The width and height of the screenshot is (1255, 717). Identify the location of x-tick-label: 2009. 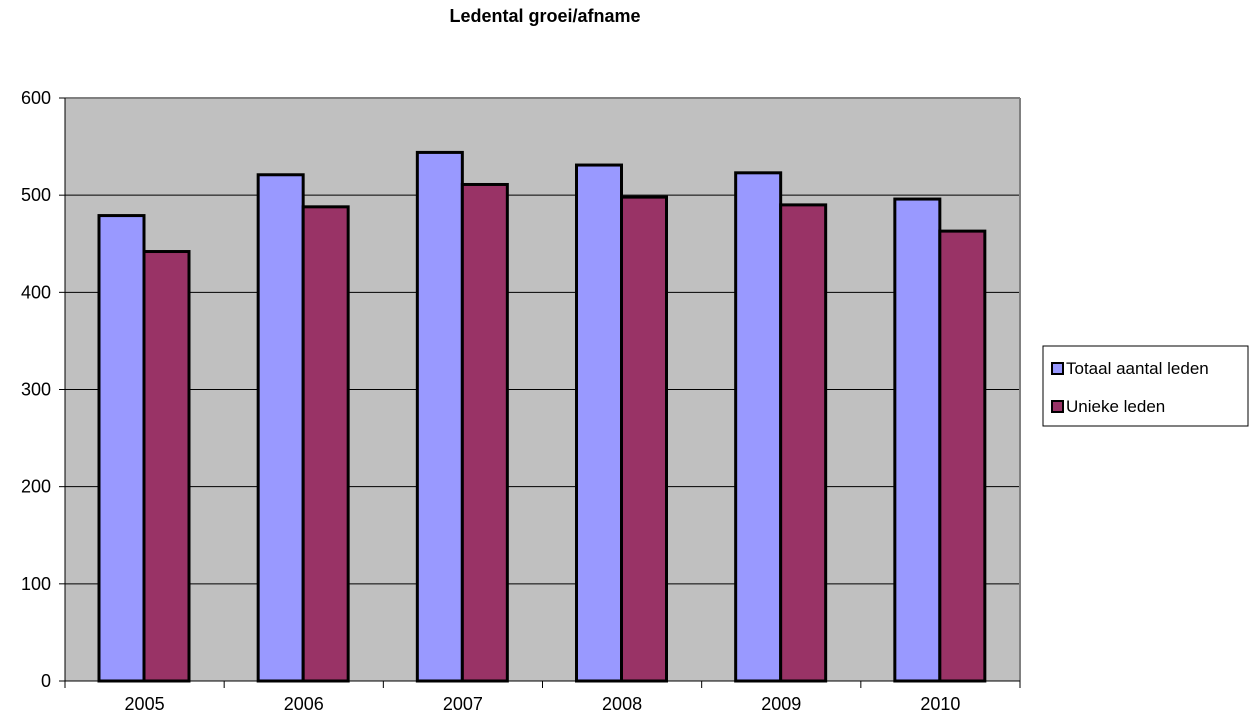
(781, 704).